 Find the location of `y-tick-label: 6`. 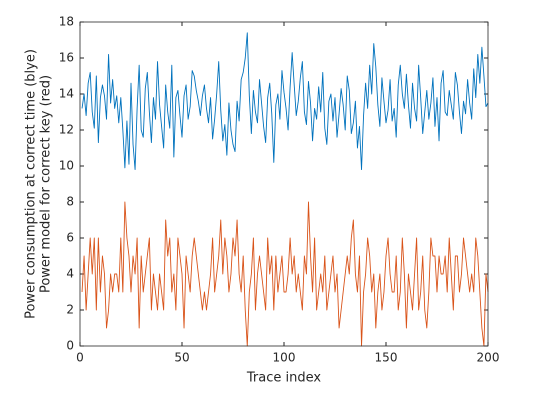

y-tick-label: 6 is located at coordinates (70, 238).